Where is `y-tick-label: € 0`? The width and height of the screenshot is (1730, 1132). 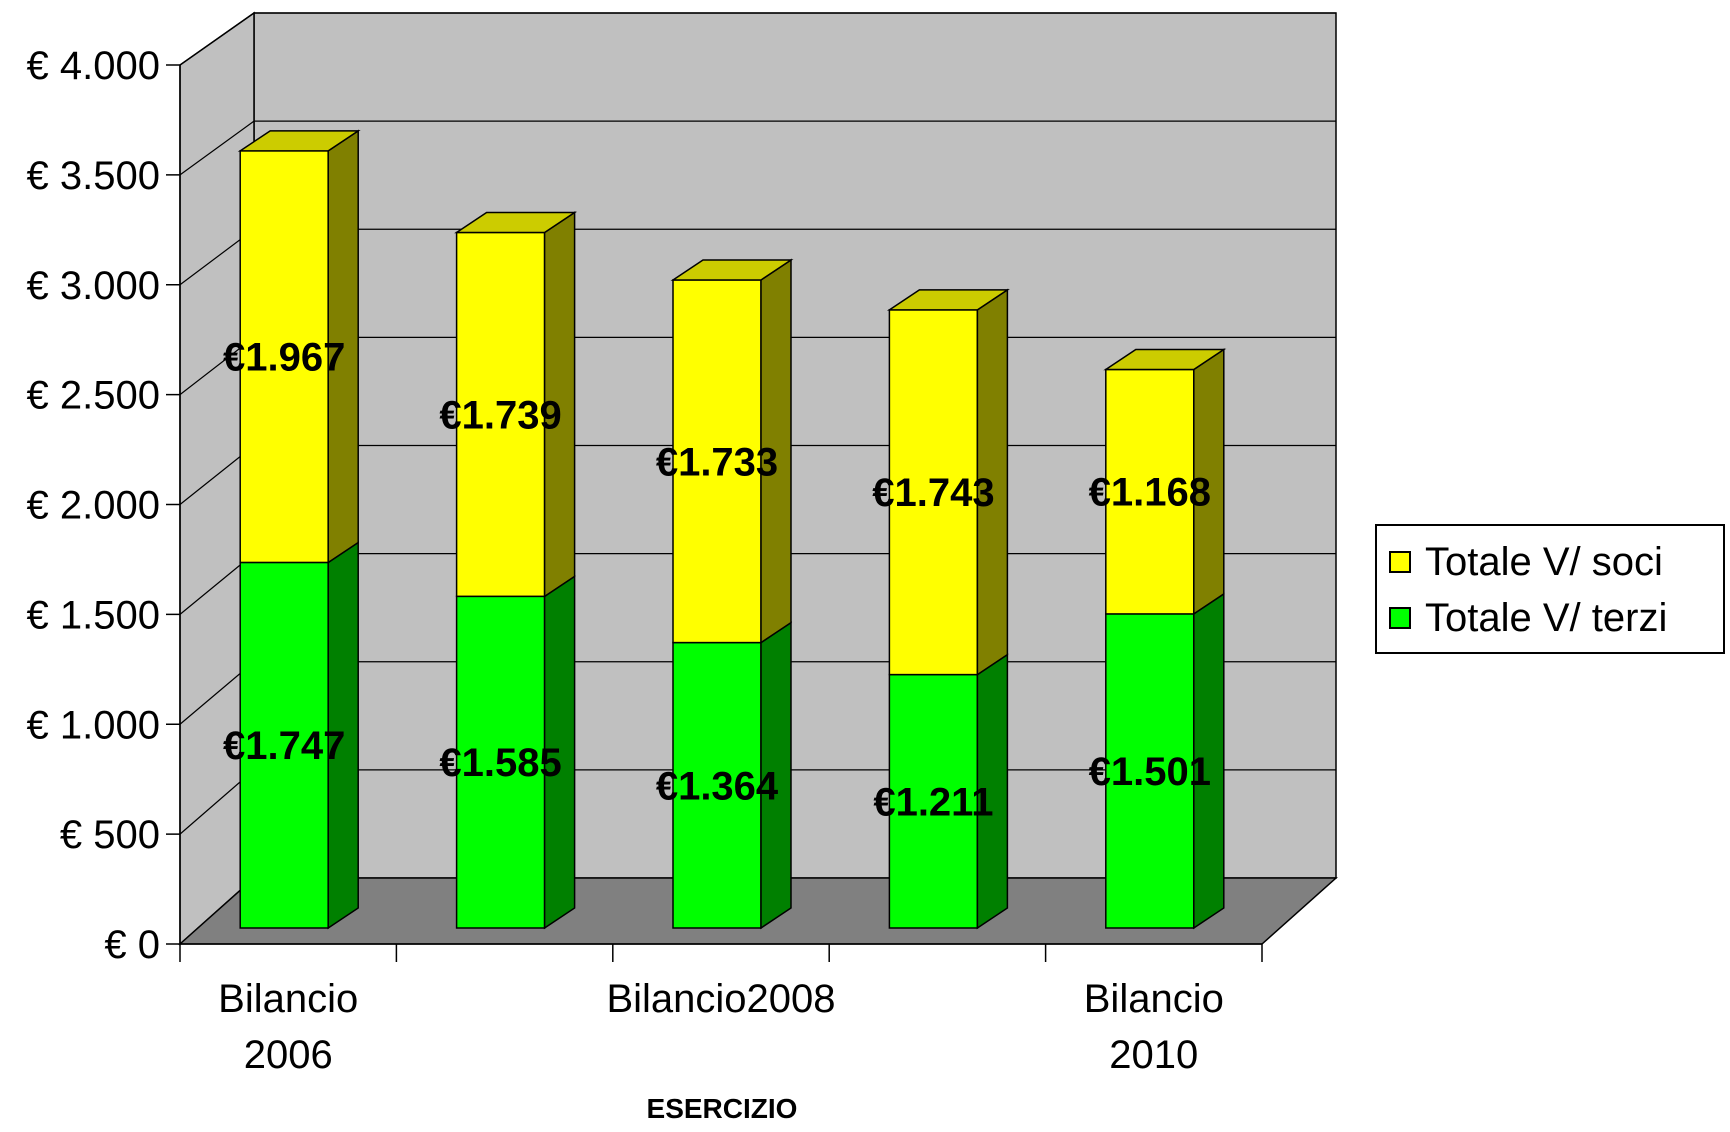
y-tick-label: € 0 is located at coordinates (132, 945).